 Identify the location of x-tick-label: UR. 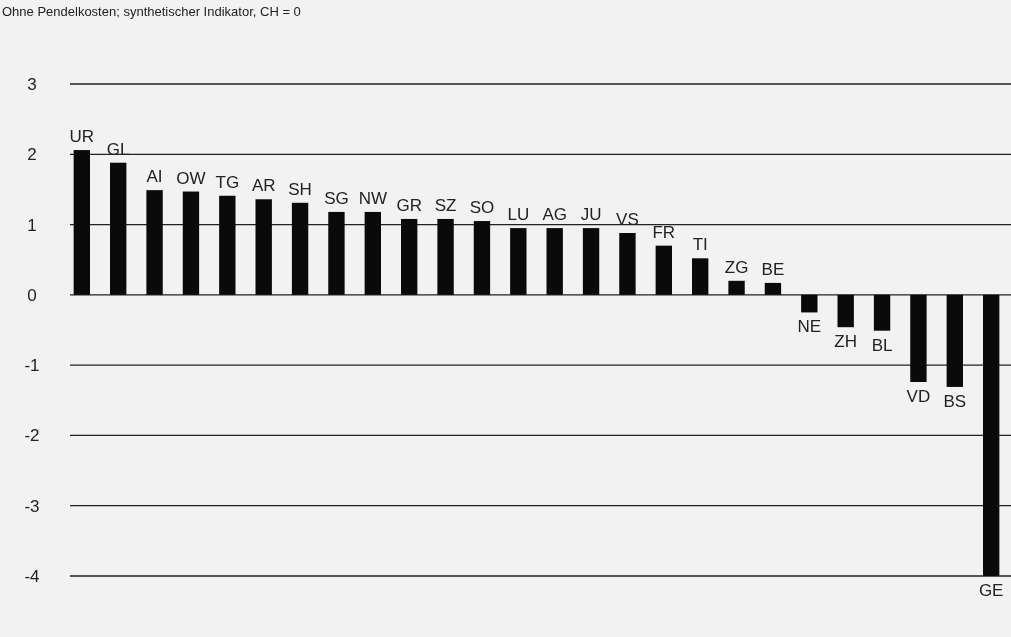
(82, 137).